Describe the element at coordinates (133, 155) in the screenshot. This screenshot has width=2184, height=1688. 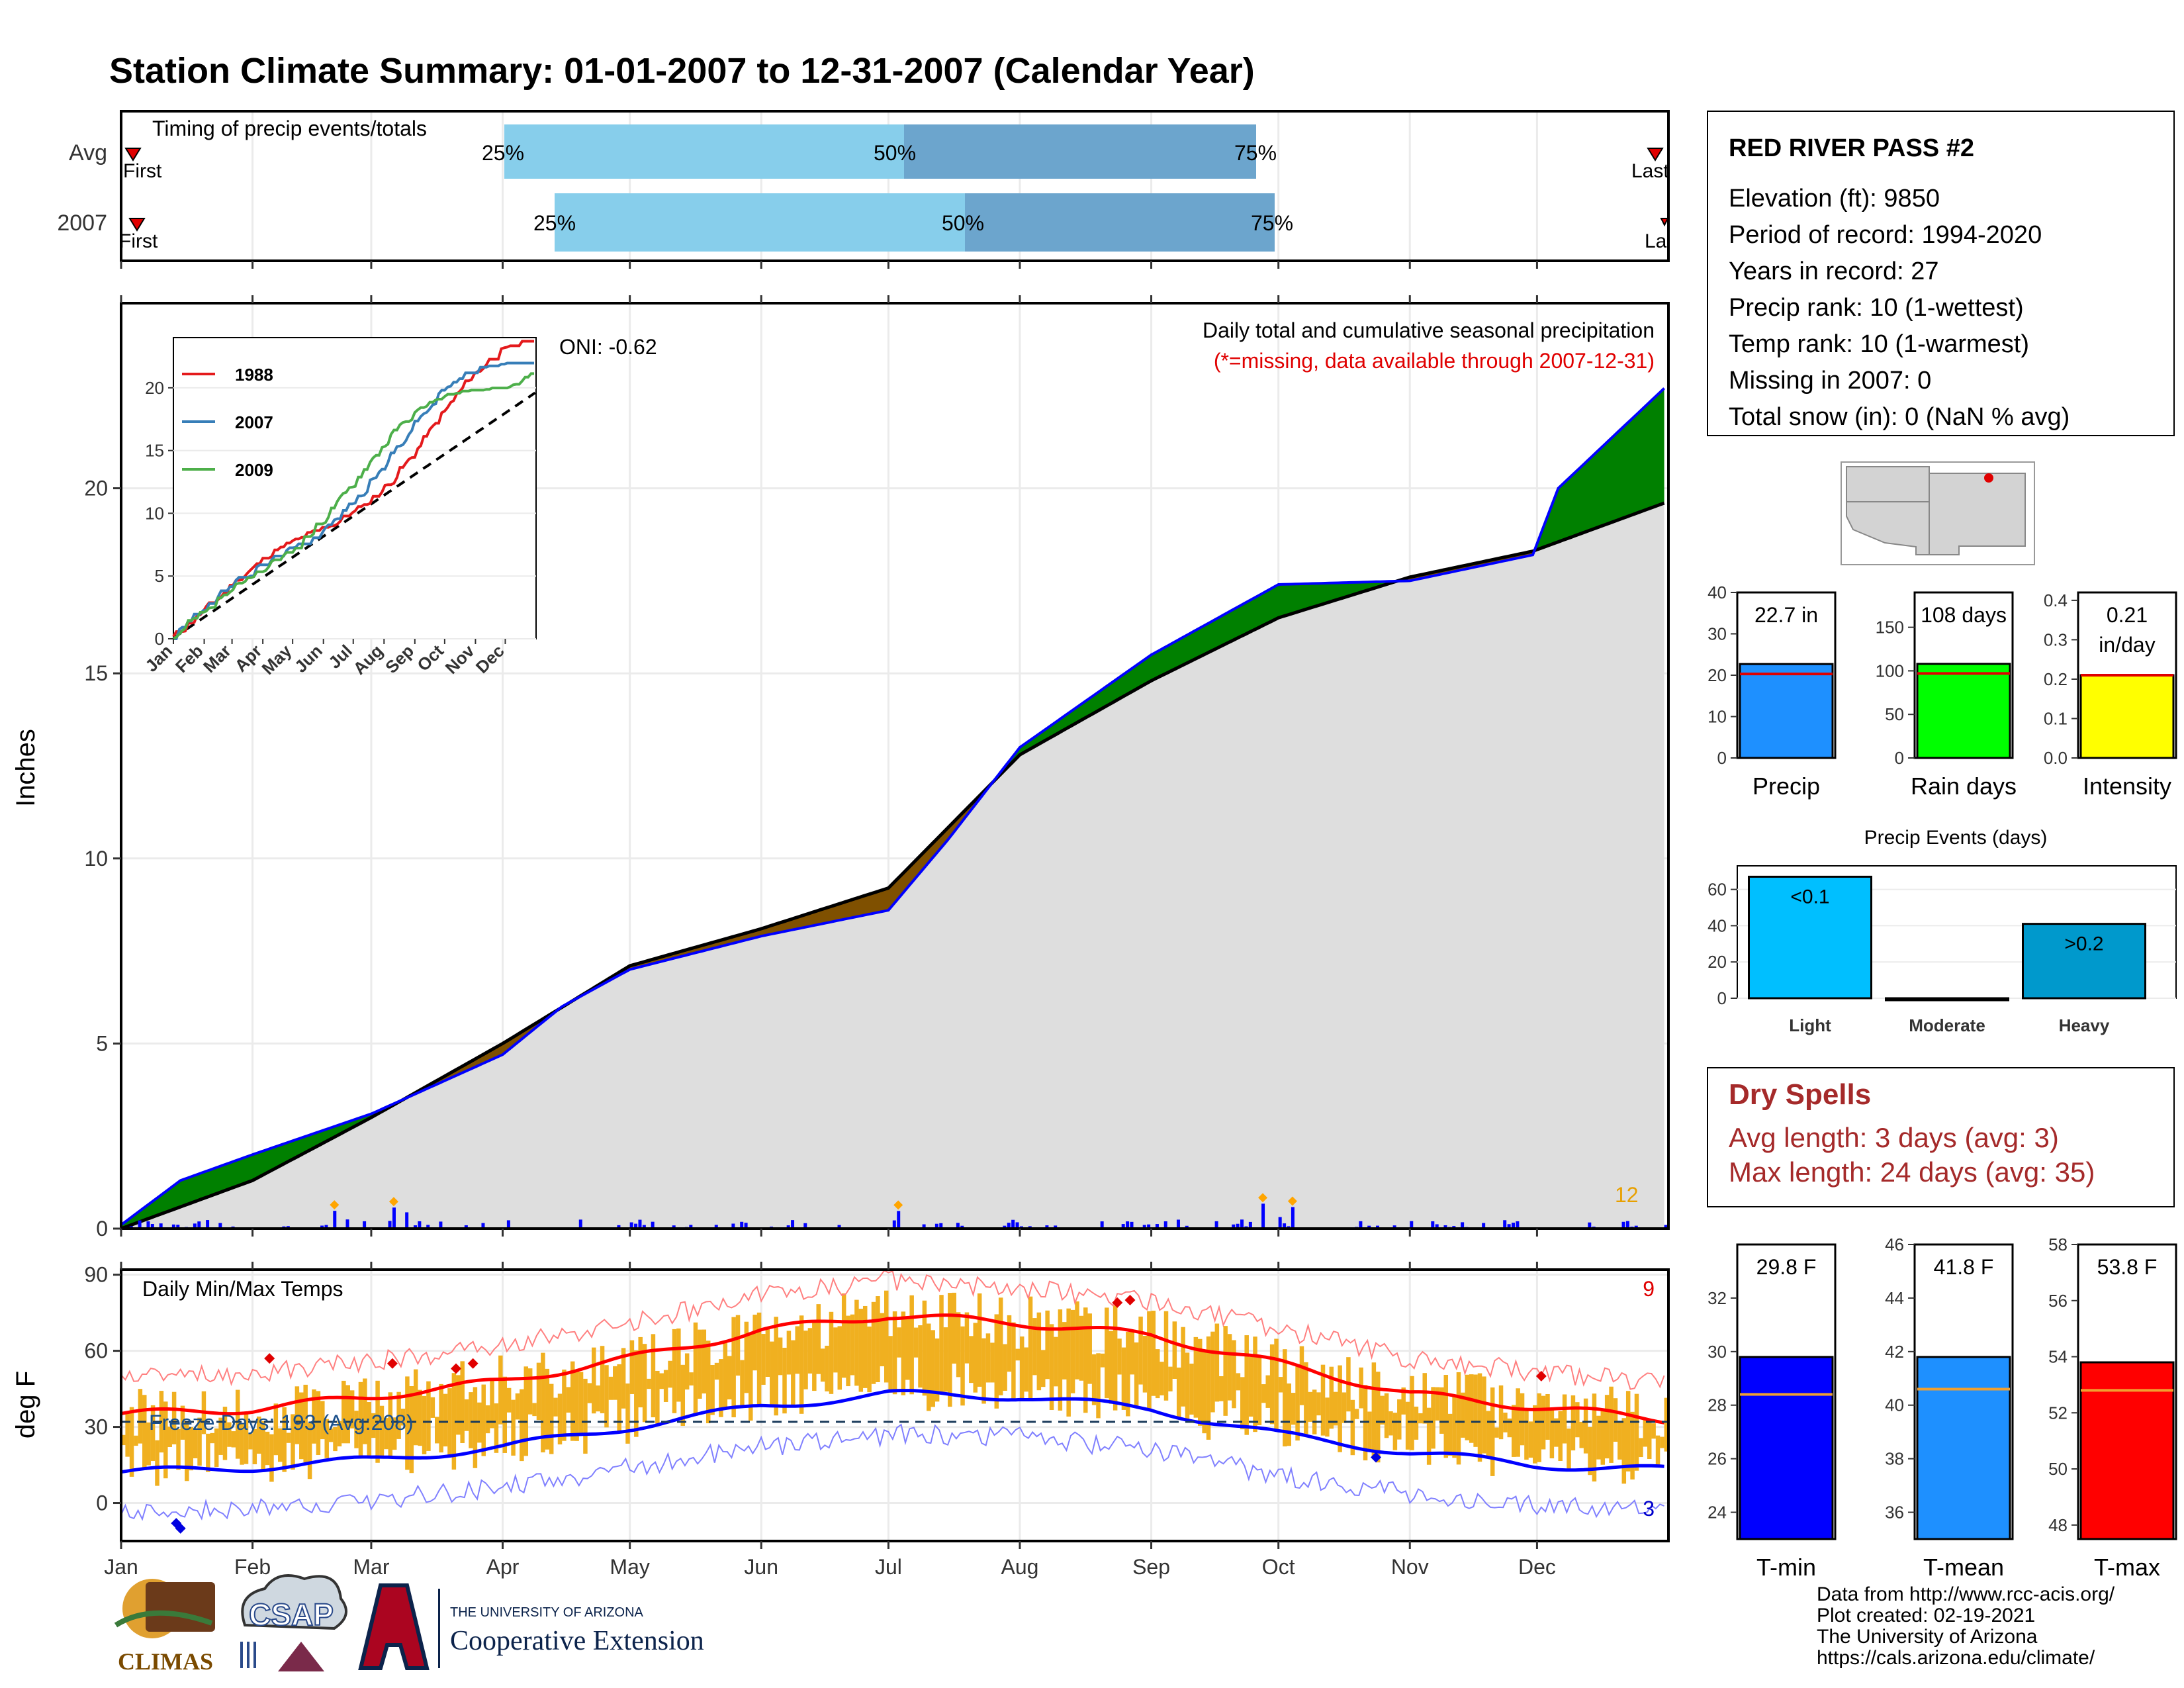
I see `timing-avg-first-marker` at that location.